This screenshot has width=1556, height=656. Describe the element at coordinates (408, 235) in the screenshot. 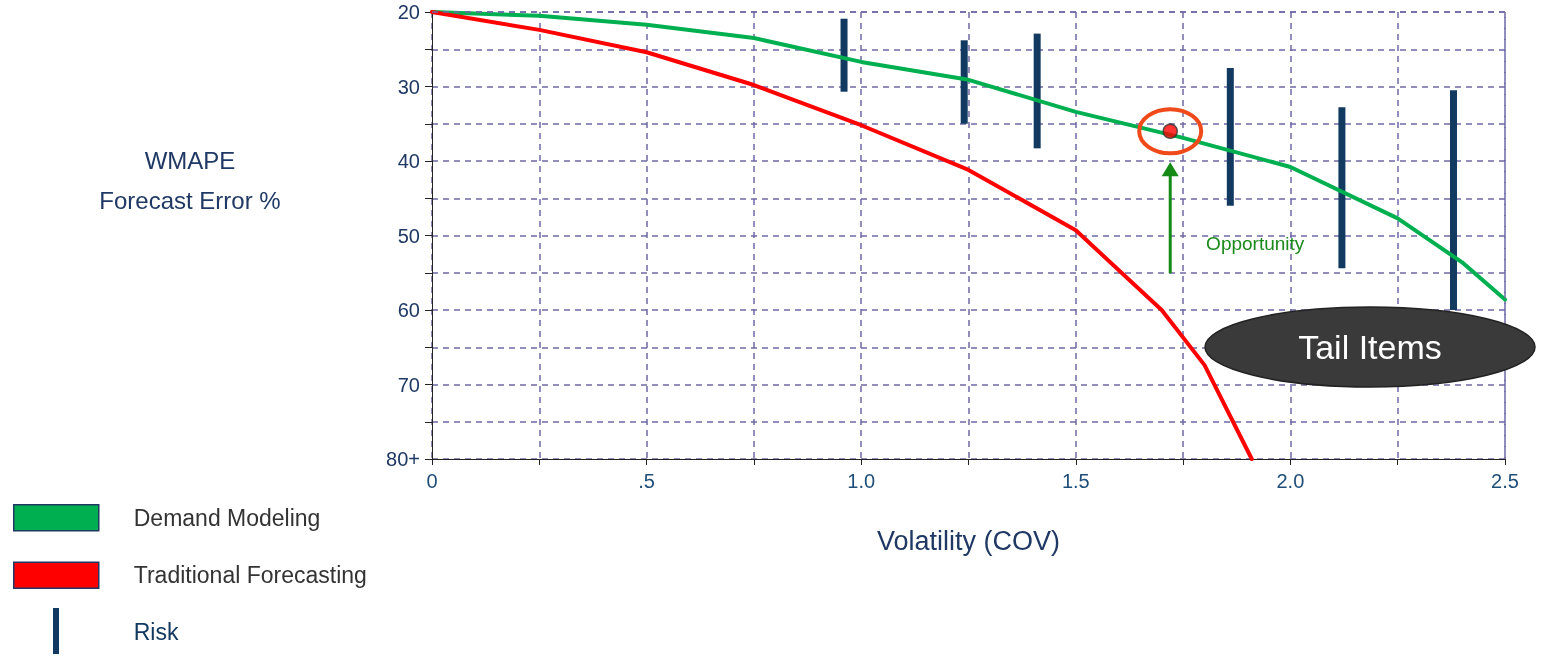

I see `y-tick-label: 50` at that location.